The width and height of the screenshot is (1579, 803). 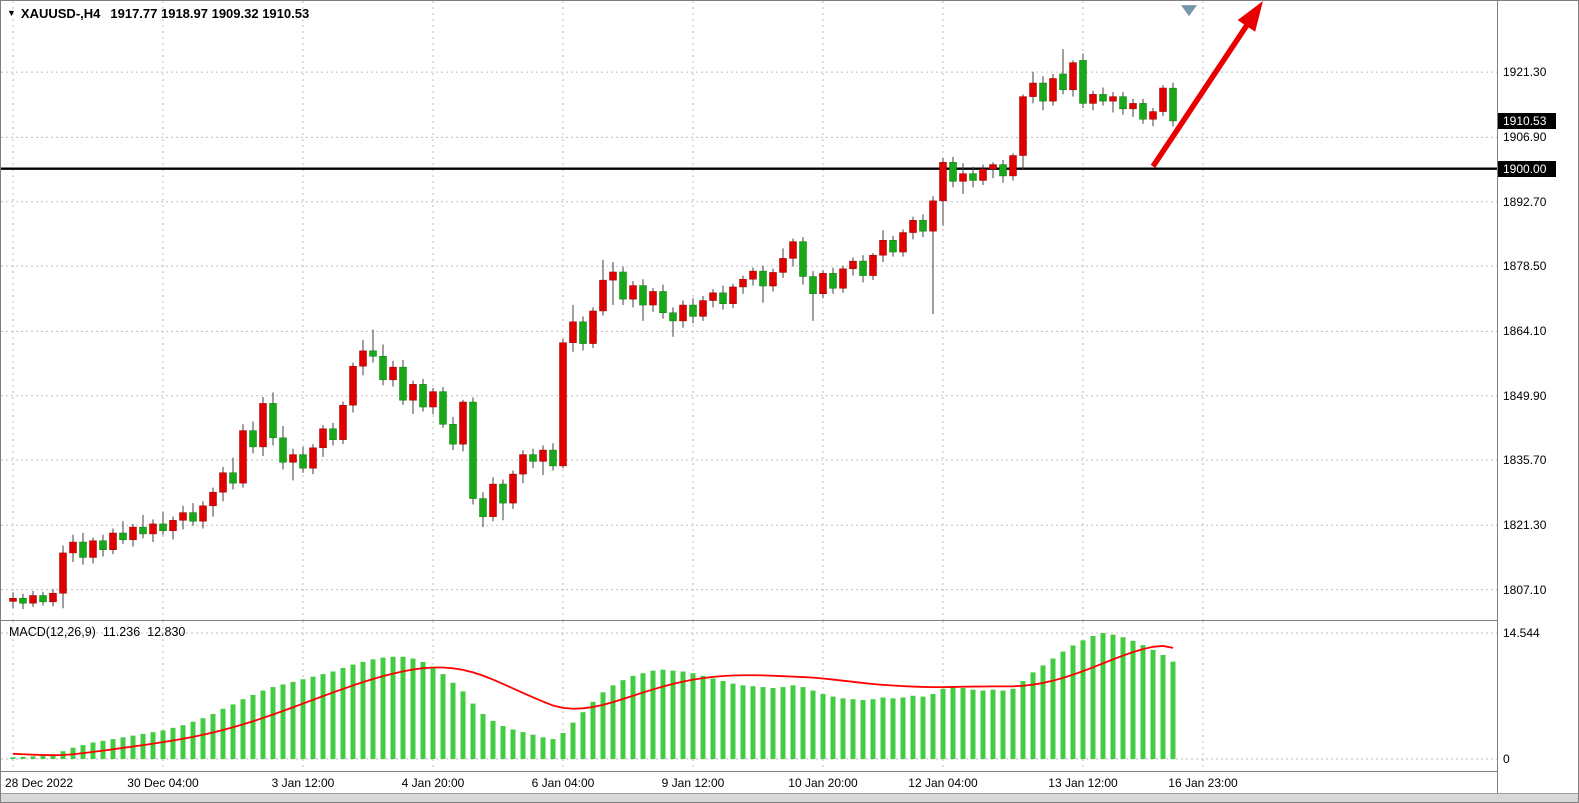 What do you see at coordinates (1250, 16) in the screenshot?
I see `trend-arrow-head` at bounding box center [1250, 16].